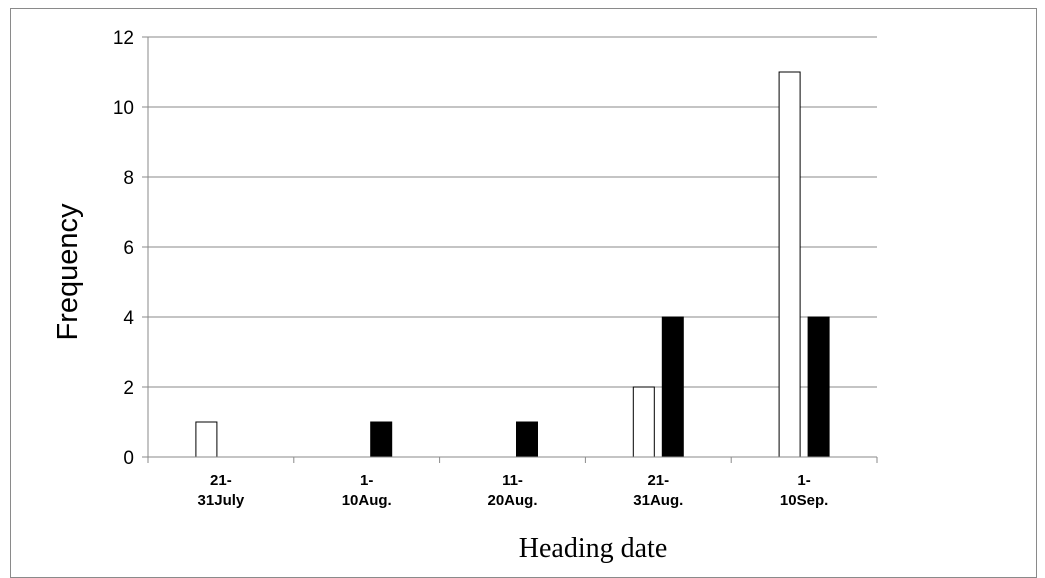  Describe the element at coordinates (68, 272) in the screenshot. I see `y-axis-label: Frequency` at that location.